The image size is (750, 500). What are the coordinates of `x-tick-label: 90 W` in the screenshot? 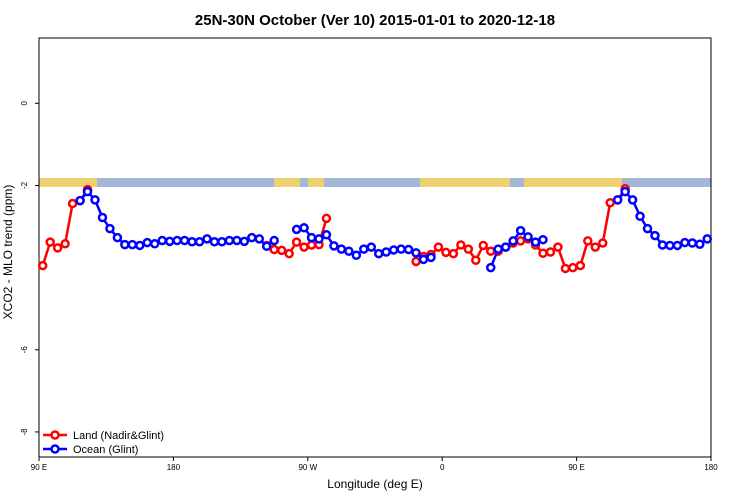 It's located at (307, 467).